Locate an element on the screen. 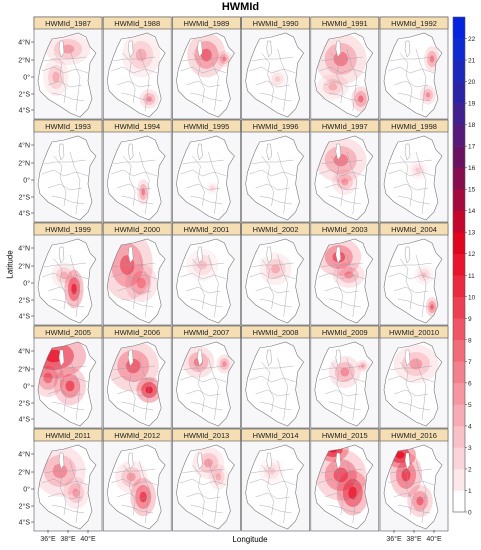 Image resolution: width=481 pixels, height=550 pixels. colorbar-tick-label: 7 is located at coordinates (470, 362).